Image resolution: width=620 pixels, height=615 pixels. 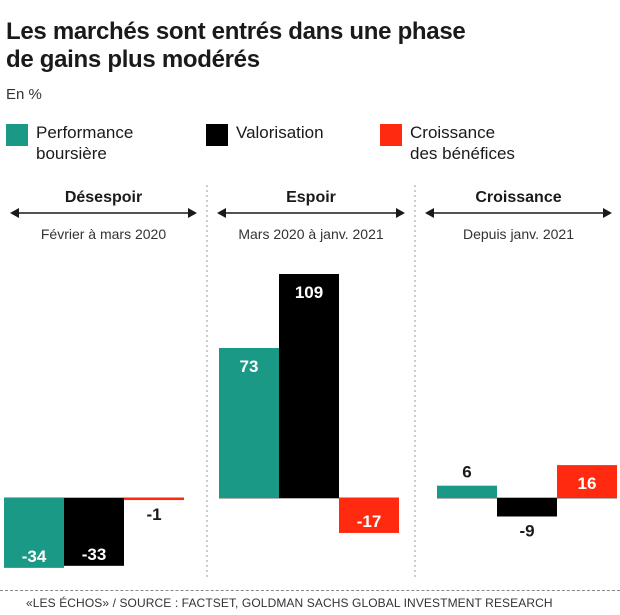 I want to click on bar-desespoir-performance, so click(x=34, y=533).